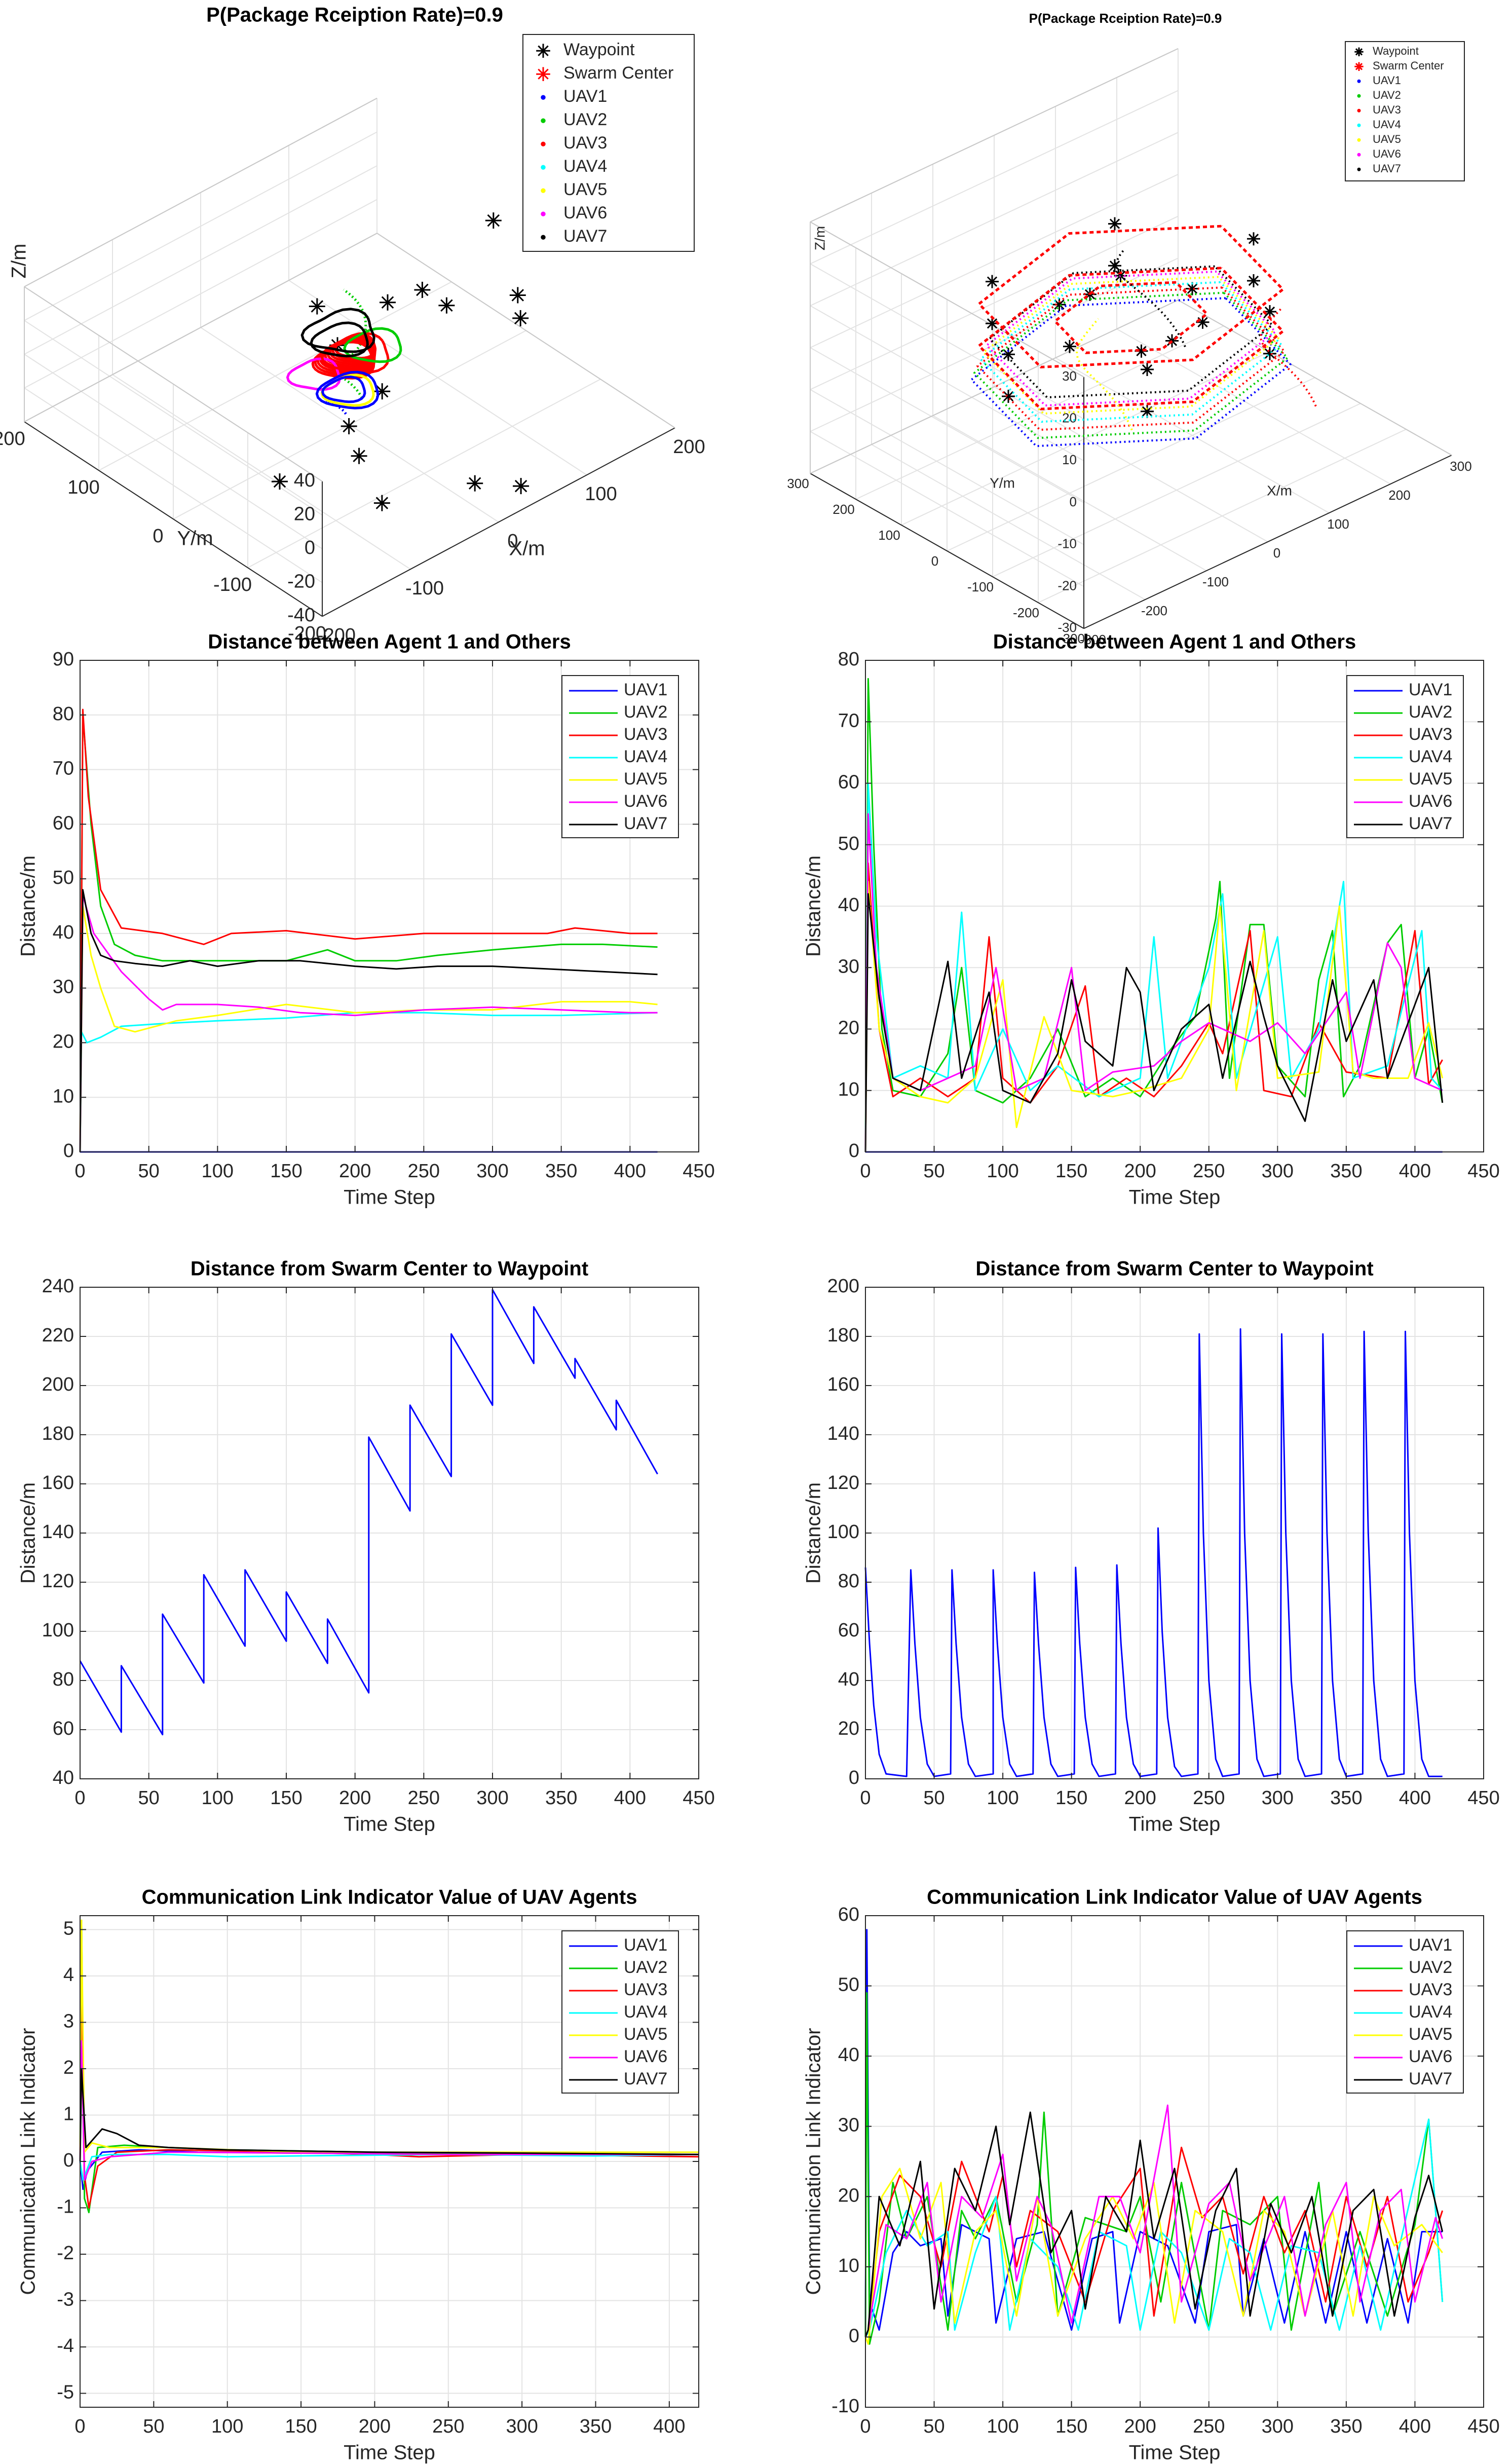  Describe the element at coordinates (389, 642) in the screenshot. I see `chart-title: Distance between Agent 1 and Others` at that location.